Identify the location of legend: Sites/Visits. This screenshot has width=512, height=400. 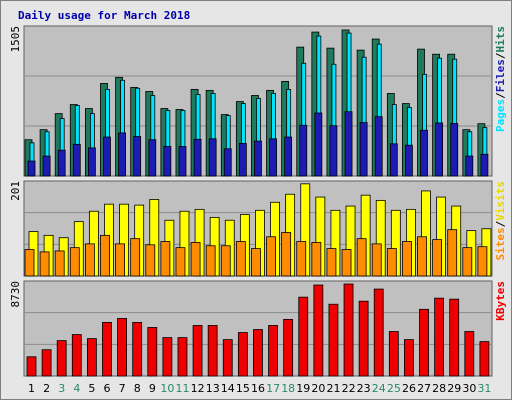
(500, 221).